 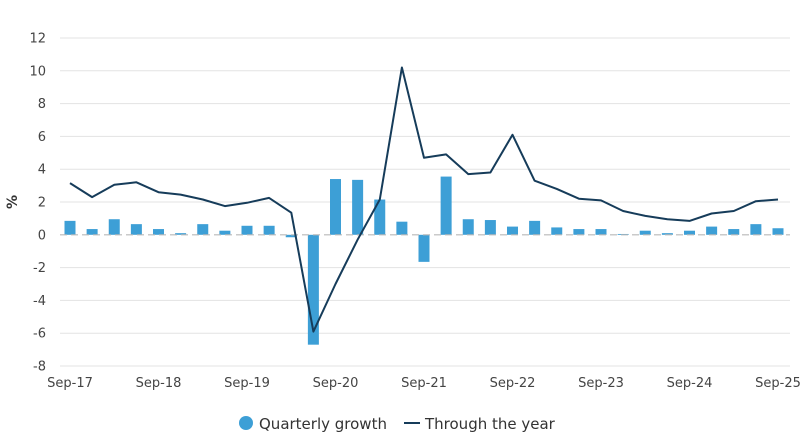 I want to click on legend-quarterly-growth-label: Quarterly growth, so click(x=323, y=424).